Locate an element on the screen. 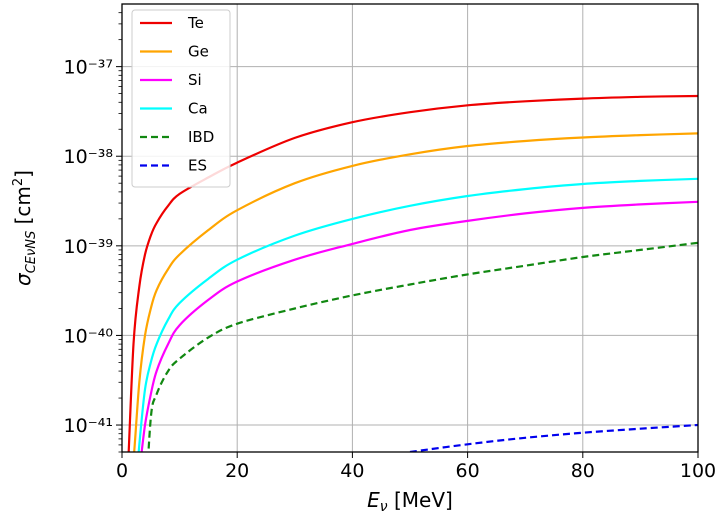  legend-label-te: Te is located at coordinates (195, 23).